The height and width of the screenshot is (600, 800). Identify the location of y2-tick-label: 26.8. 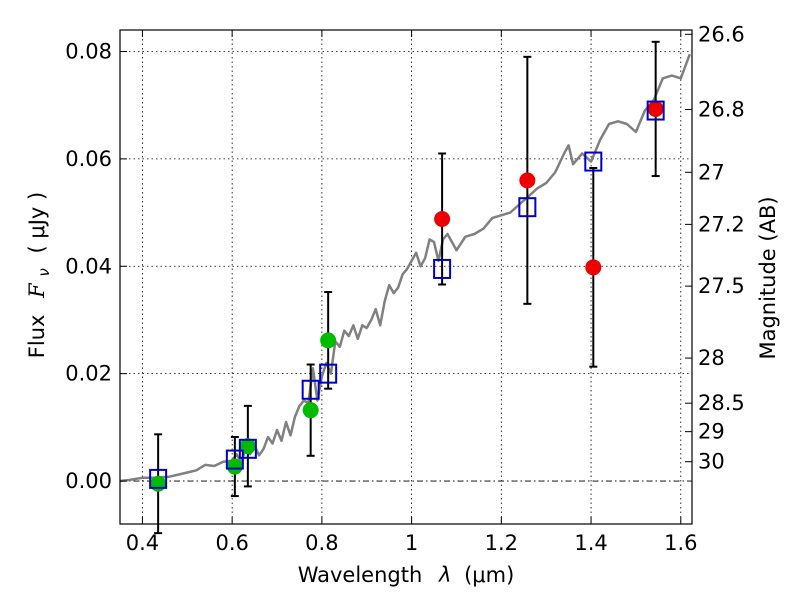
(721, 109).